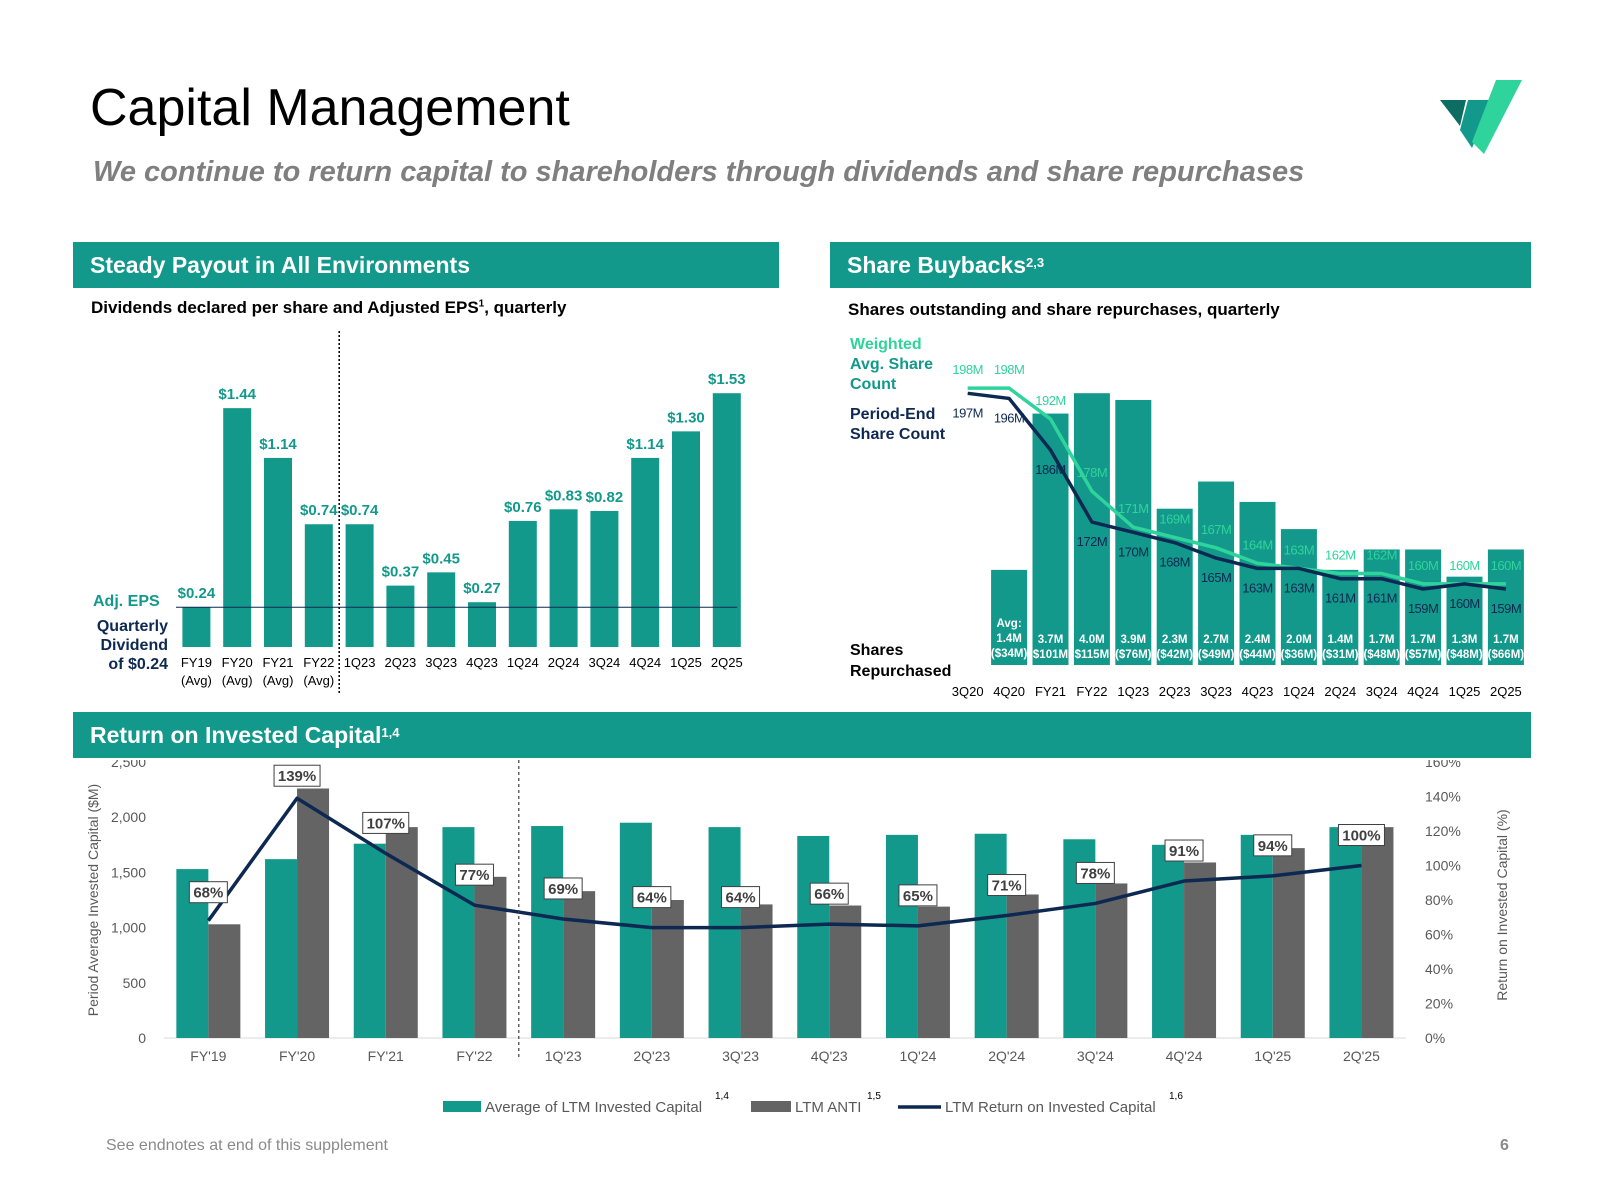  Describe the element at coordinates (401, 572) in the screenshot. I see `eps-bar-label: $0.37` at that location.